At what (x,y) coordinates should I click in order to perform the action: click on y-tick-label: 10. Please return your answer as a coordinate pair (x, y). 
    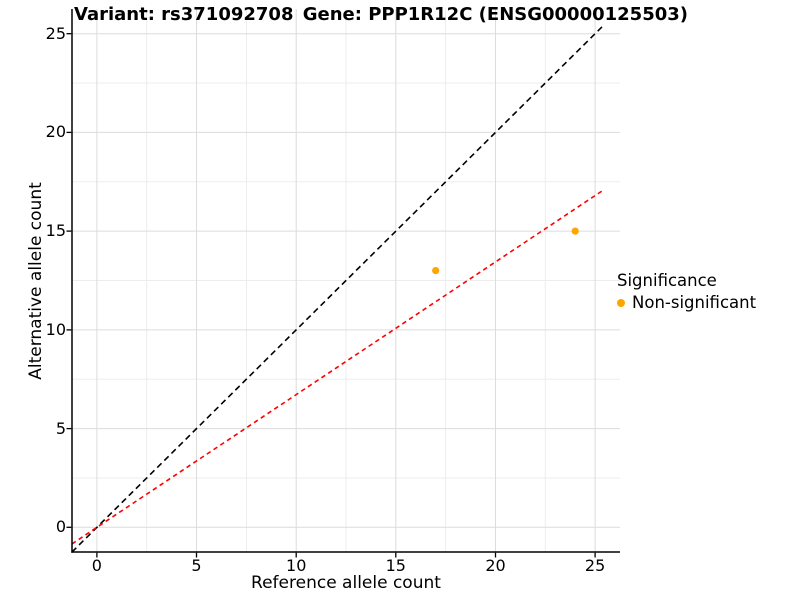
    Looking at the image, I should click on (55, 329).